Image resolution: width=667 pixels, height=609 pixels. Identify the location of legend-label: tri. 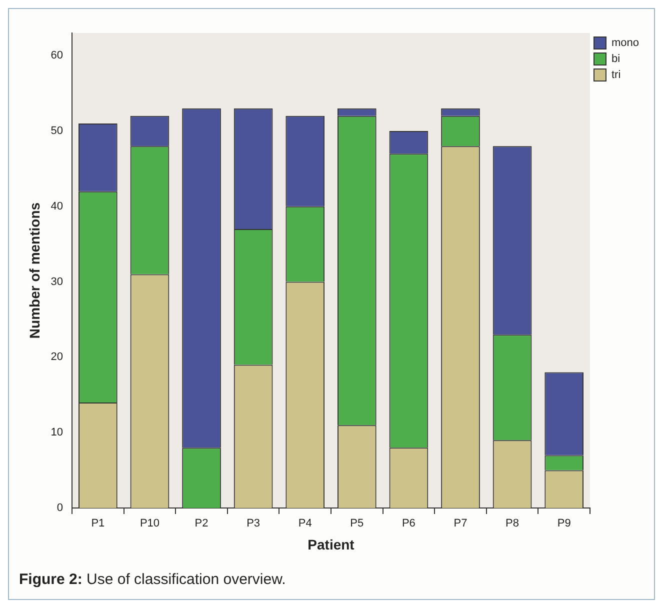
(616, 75).